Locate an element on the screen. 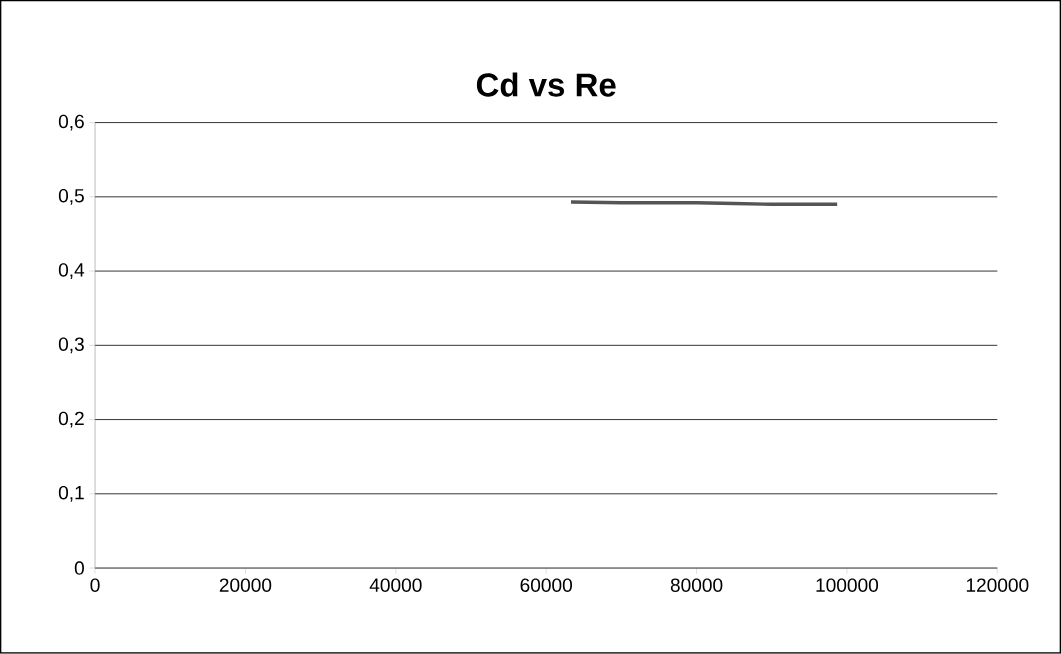 This screenshot has height=654, width=1061. y-tick-label: 0,5 is located at coordinates (71, 197).